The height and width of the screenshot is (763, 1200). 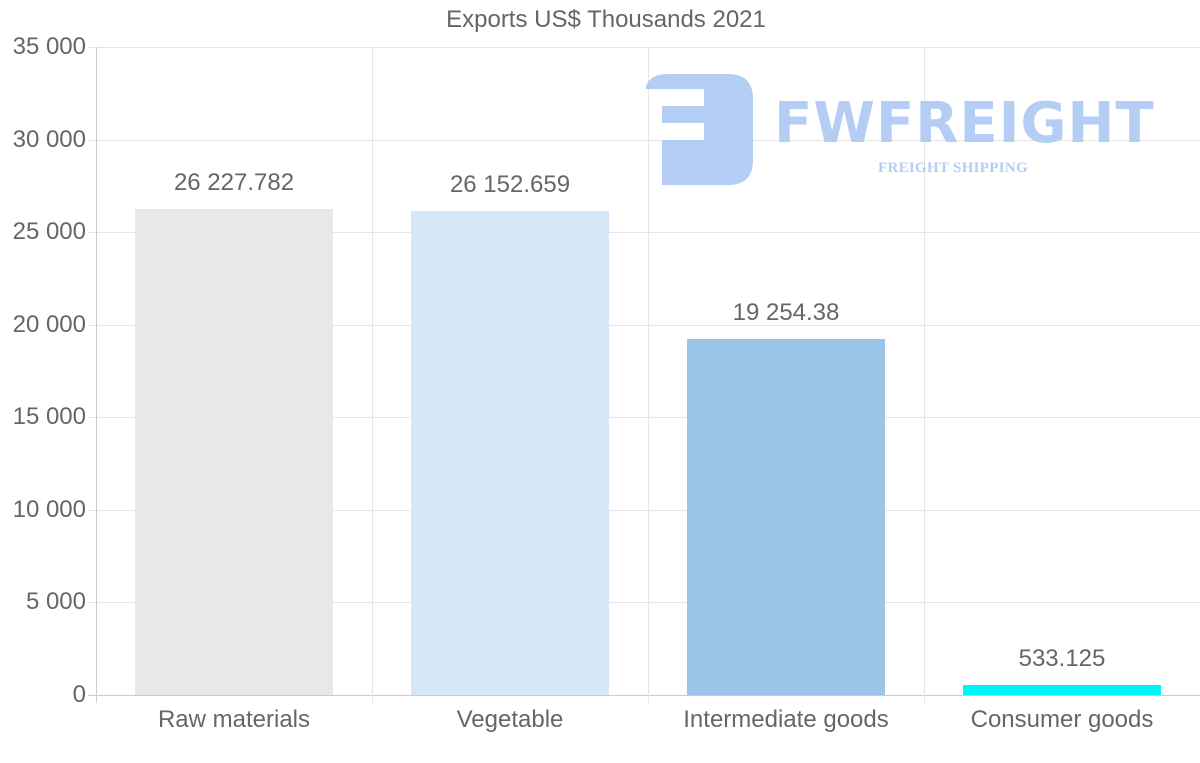 I want to click on x-tick-label: Raw materials, so click(x=234, y=719).